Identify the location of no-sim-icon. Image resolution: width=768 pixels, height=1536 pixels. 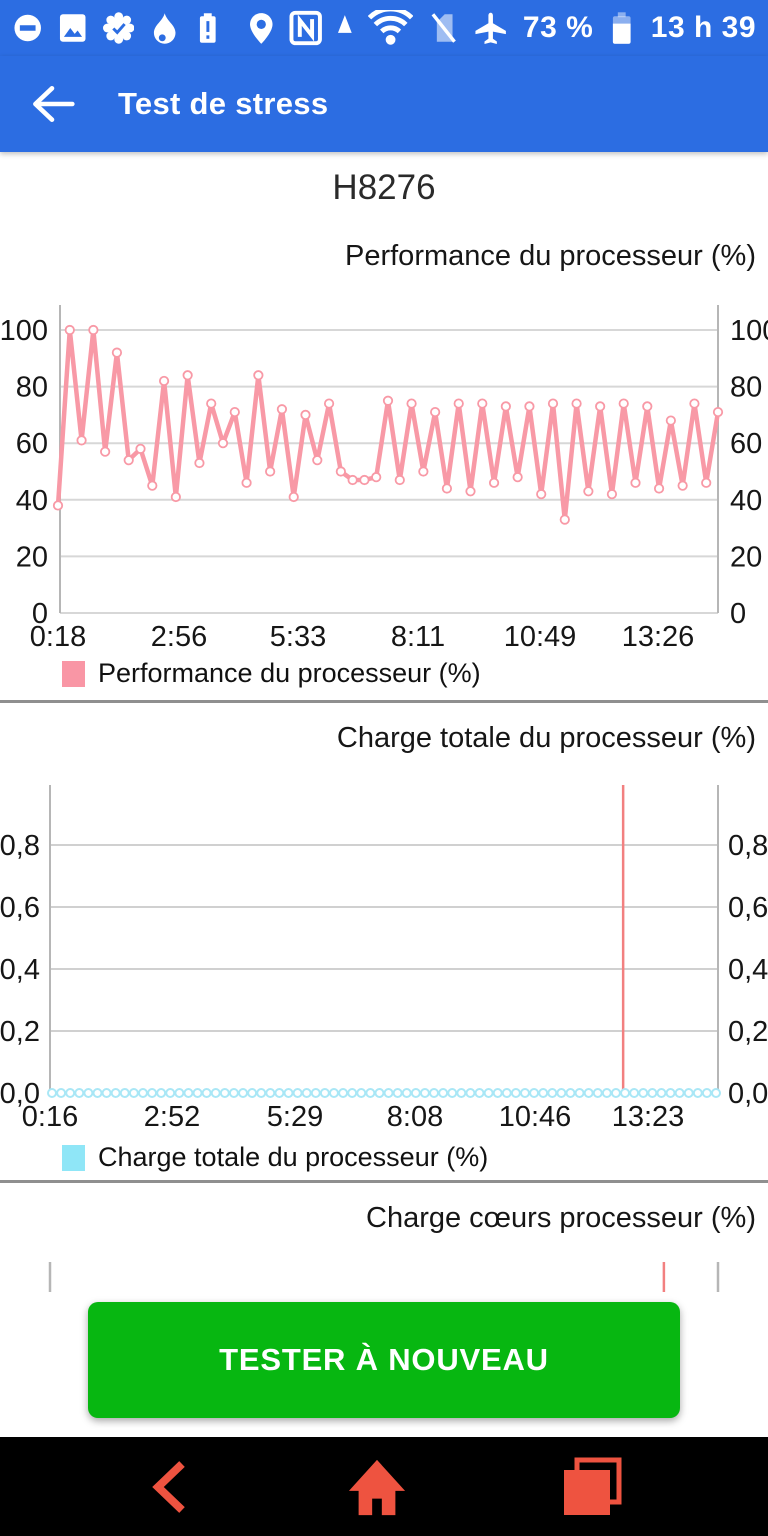
(443, 28).